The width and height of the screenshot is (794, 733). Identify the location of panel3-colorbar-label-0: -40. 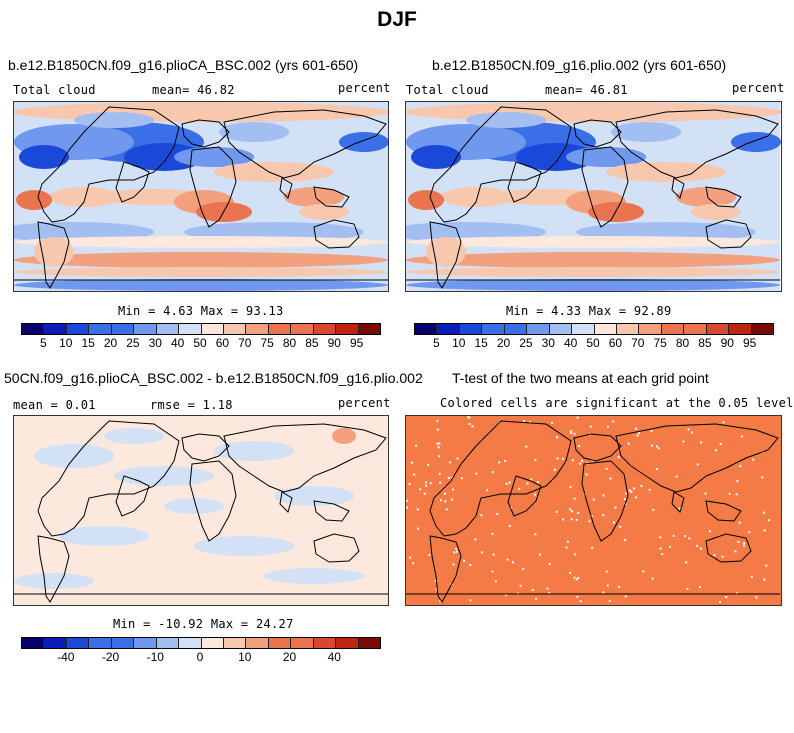
(66, 657).